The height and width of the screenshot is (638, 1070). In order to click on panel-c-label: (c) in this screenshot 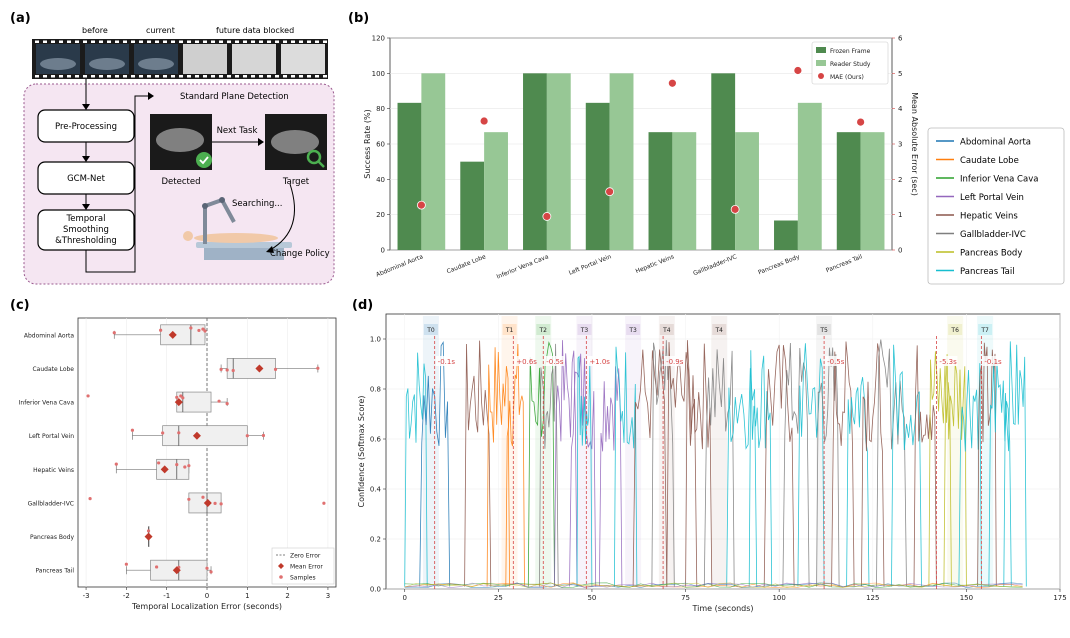, I will do `click(20, 305)`.